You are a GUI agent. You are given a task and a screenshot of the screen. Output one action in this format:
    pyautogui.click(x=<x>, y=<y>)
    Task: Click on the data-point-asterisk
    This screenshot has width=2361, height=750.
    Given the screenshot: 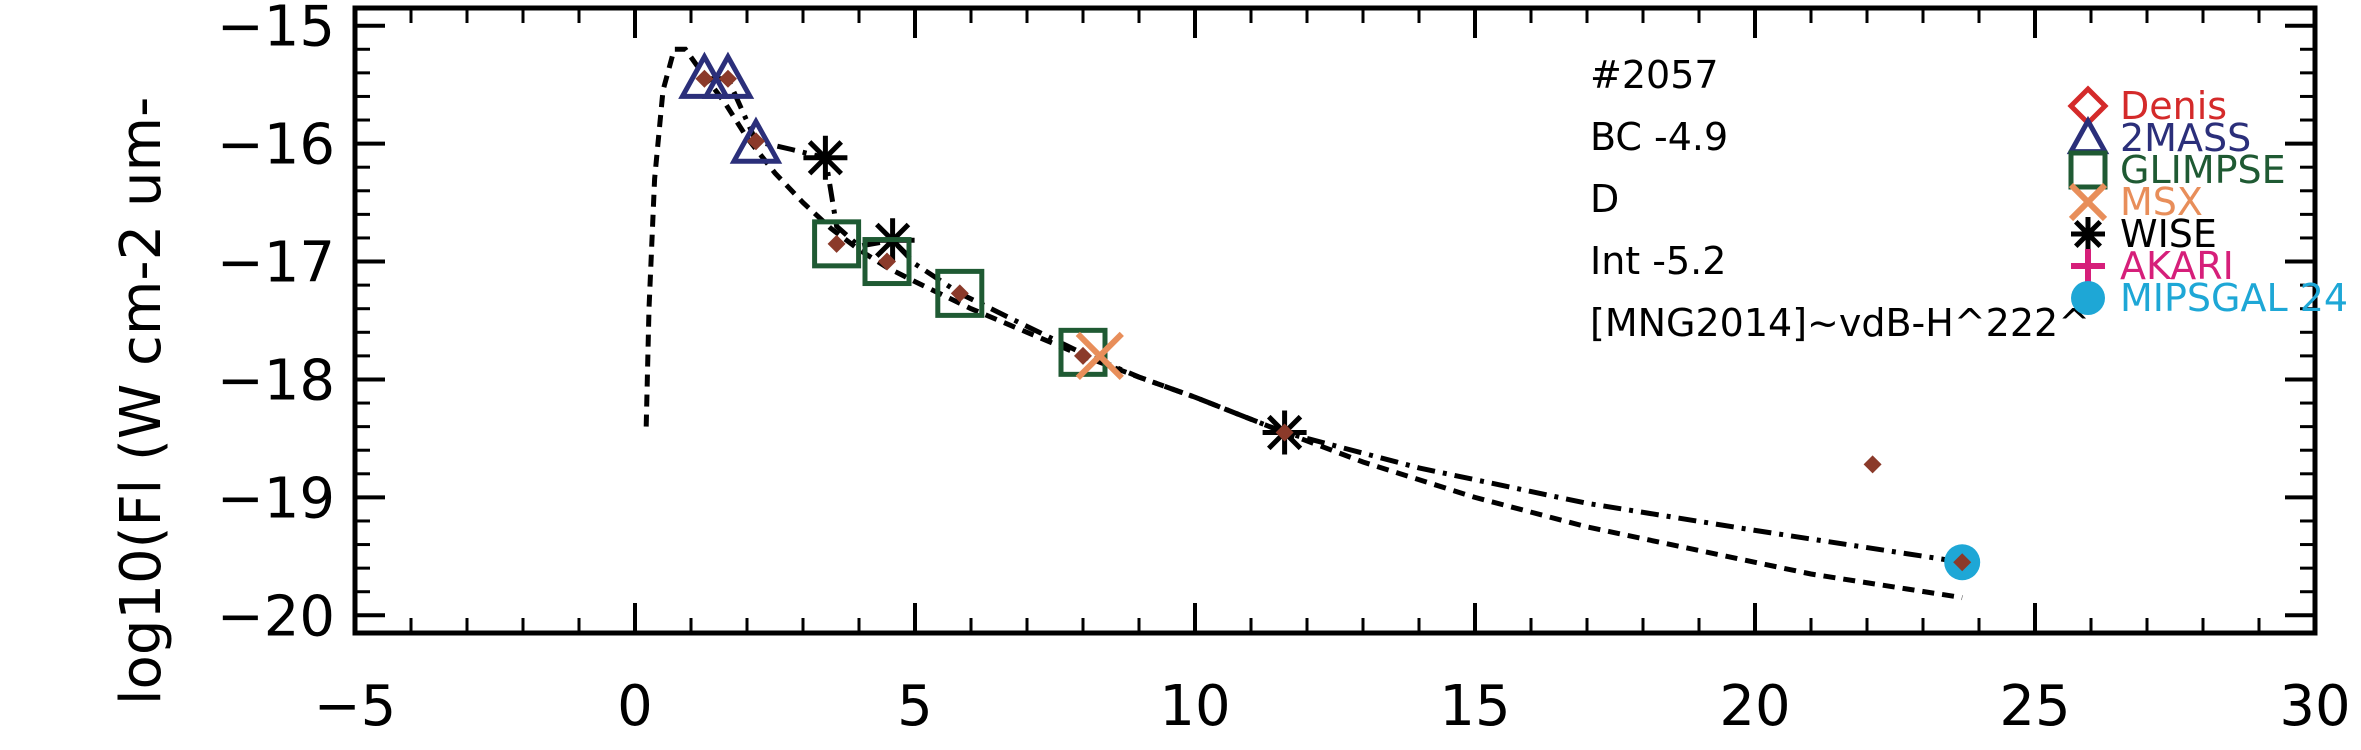 What is the action you would take?
    pyautogui.click(x=825, y=157)
    